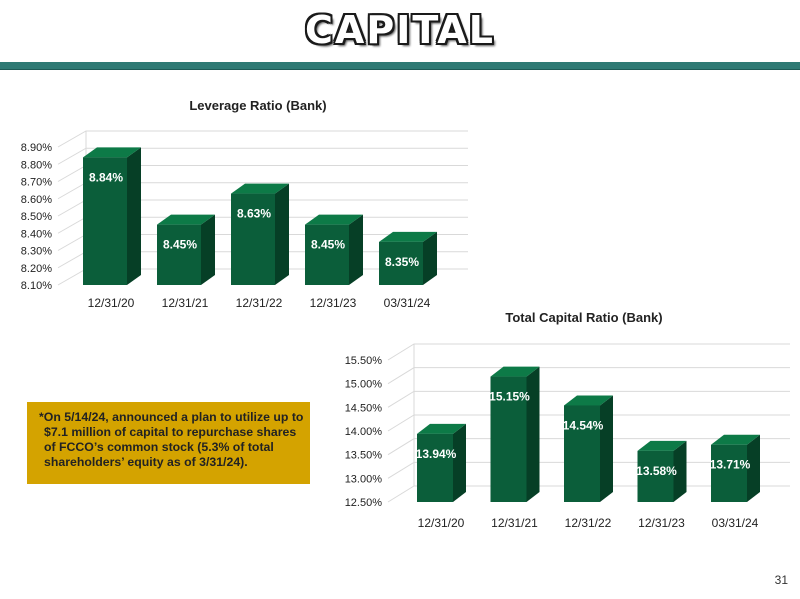 The image size is (800, 599). I want to click on y-tick-label: 14.50%, so click(364, 408).